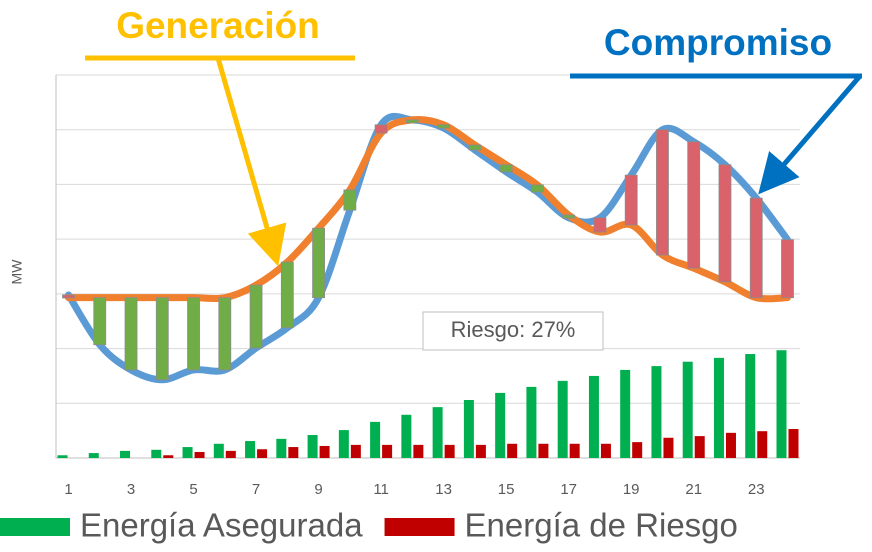 This screenshot has width=872, height=552. What do you see at coordinates (221, 525) in the screenshot?
I see `legend-label: Energía Asegurada` at bounding box center [221, 525].